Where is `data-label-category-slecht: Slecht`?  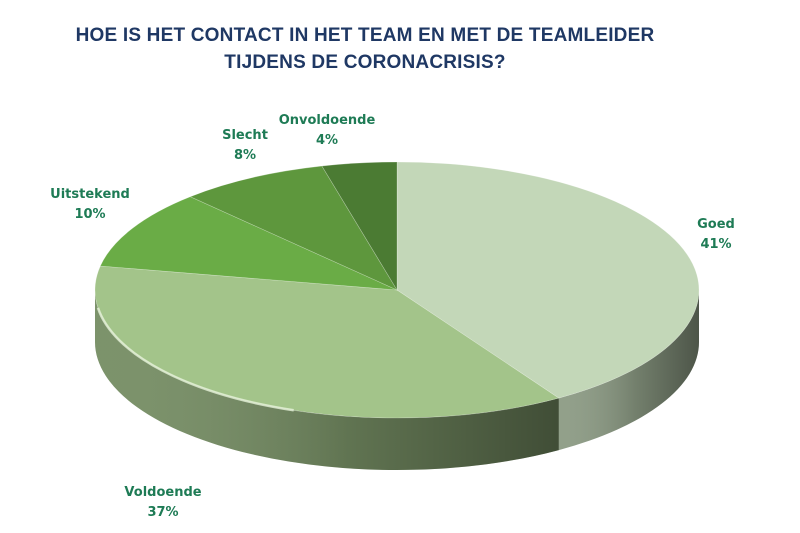 data-label-category-slecht: Slecht is located at coordinates (245, 135).